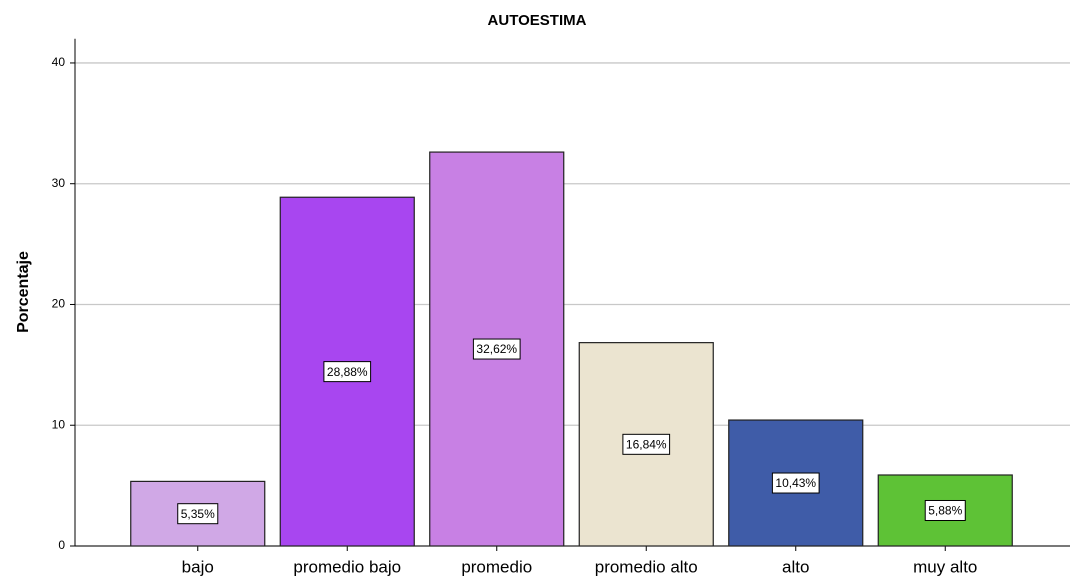 The height and width of the screenshot is (578, 1073). What do you see at coordinates (59, 424) in the screenshot?
I see `y-tick-label: 10` at bounding box center [59, 424].